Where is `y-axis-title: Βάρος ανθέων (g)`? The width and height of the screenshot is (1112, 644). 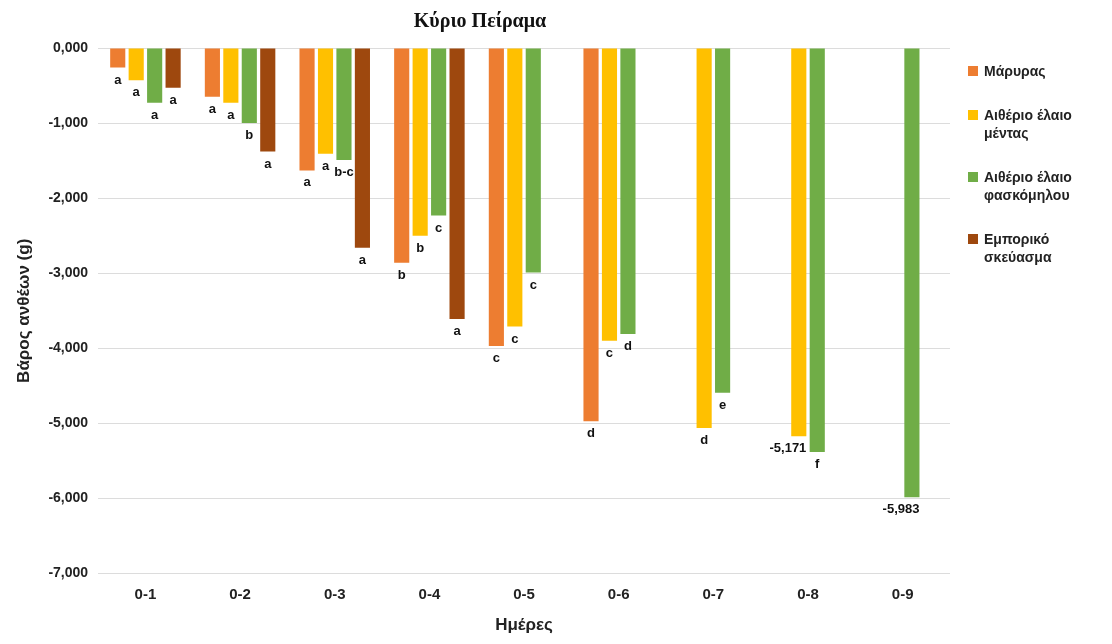
y-axis-title: Βάρος ανθέων (g) is located at coordinates (23, 310).